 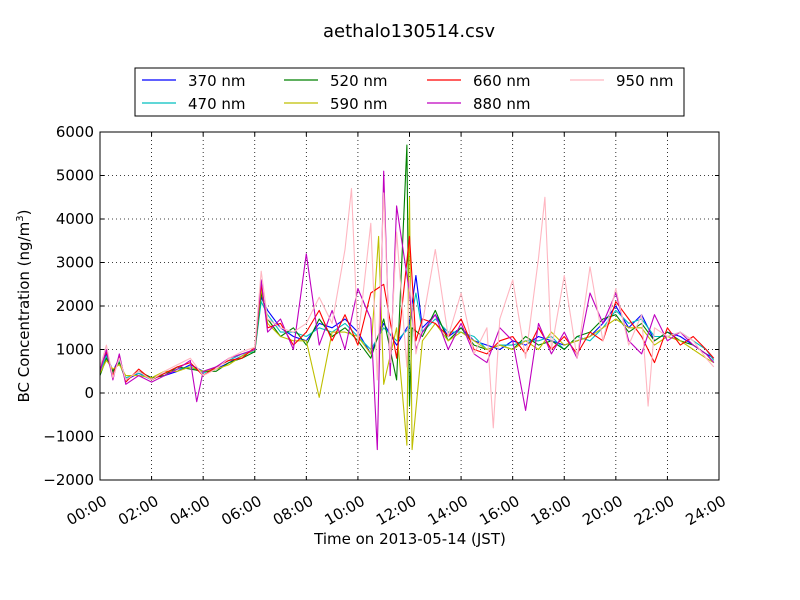 I want to click on y-tick-label: 4000, so click(x=75, y=219).